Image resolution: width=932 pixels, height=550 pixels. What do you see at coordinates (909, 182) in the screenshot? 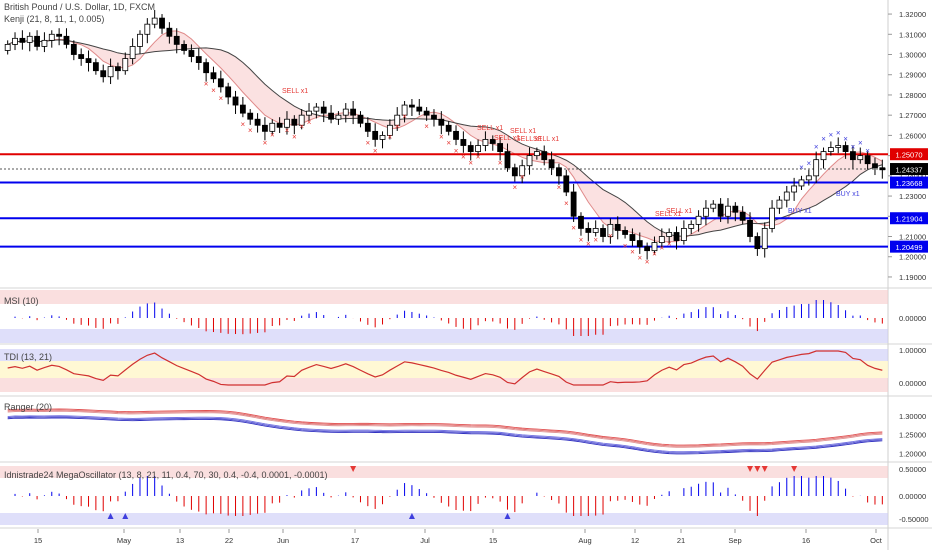
I see `level-badge` at bounding box center [909, 182].